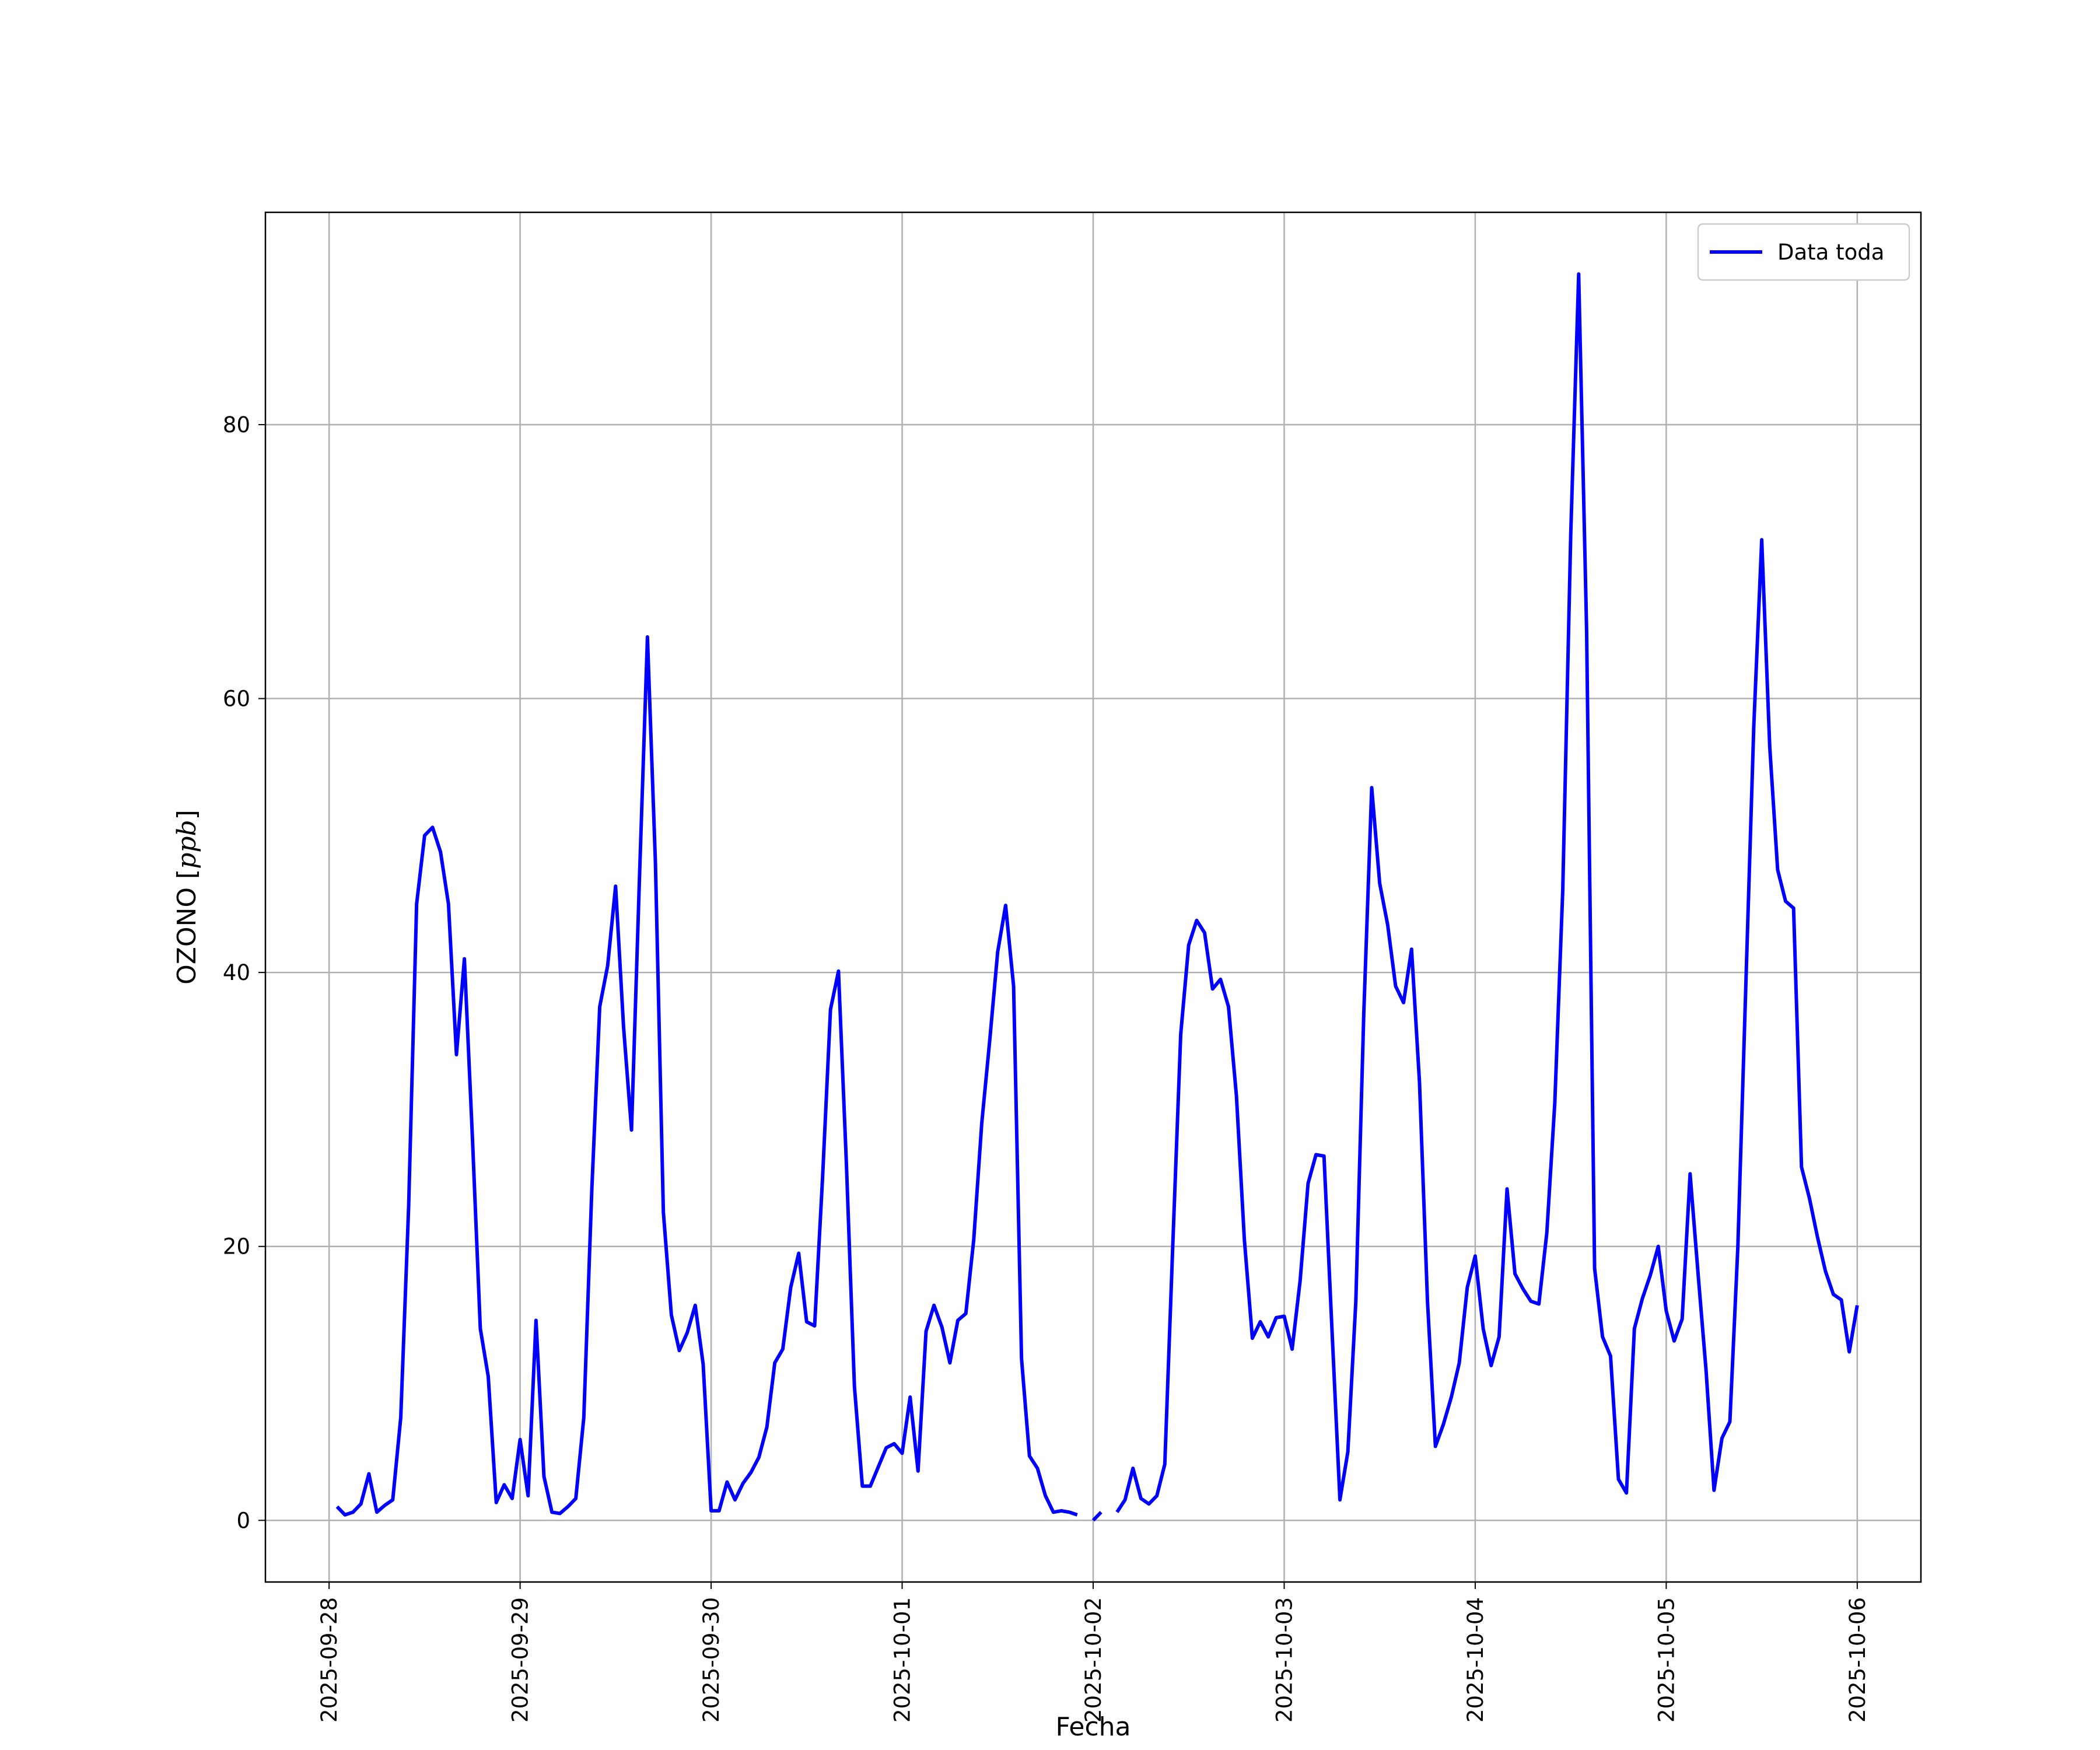  Describe the element at coordinates (1092, 1727) in the screenshot. I see `x-axis-title: Fecha` at that location.